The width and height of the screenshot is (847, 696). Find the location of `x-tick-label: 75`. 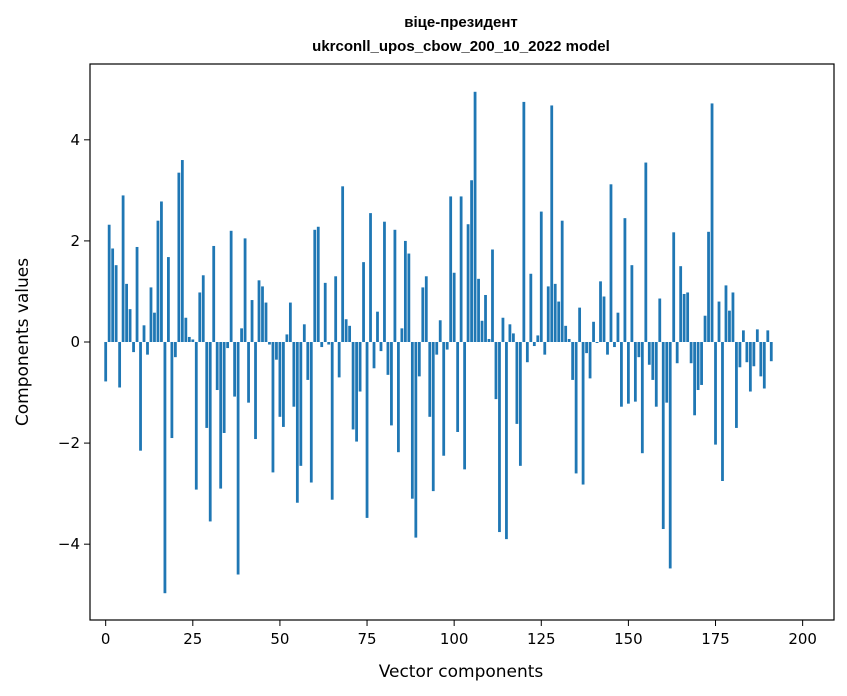

x-tick-label: 75 is located at coordinates (366, 639).